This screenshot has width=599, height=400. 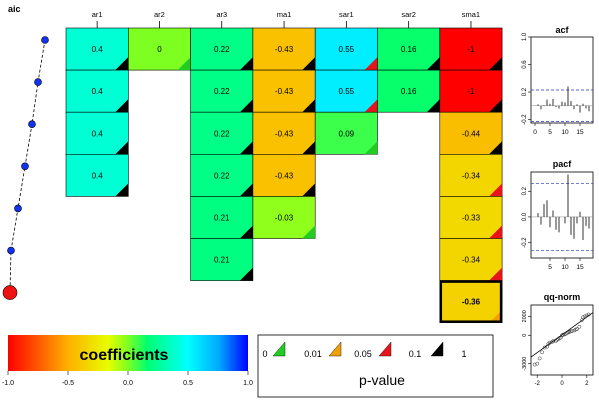 What do you see at coordinates (565, 132) in the screenshot?
I see `acf-xtick-label: 10` at bounding box center [565, 132].